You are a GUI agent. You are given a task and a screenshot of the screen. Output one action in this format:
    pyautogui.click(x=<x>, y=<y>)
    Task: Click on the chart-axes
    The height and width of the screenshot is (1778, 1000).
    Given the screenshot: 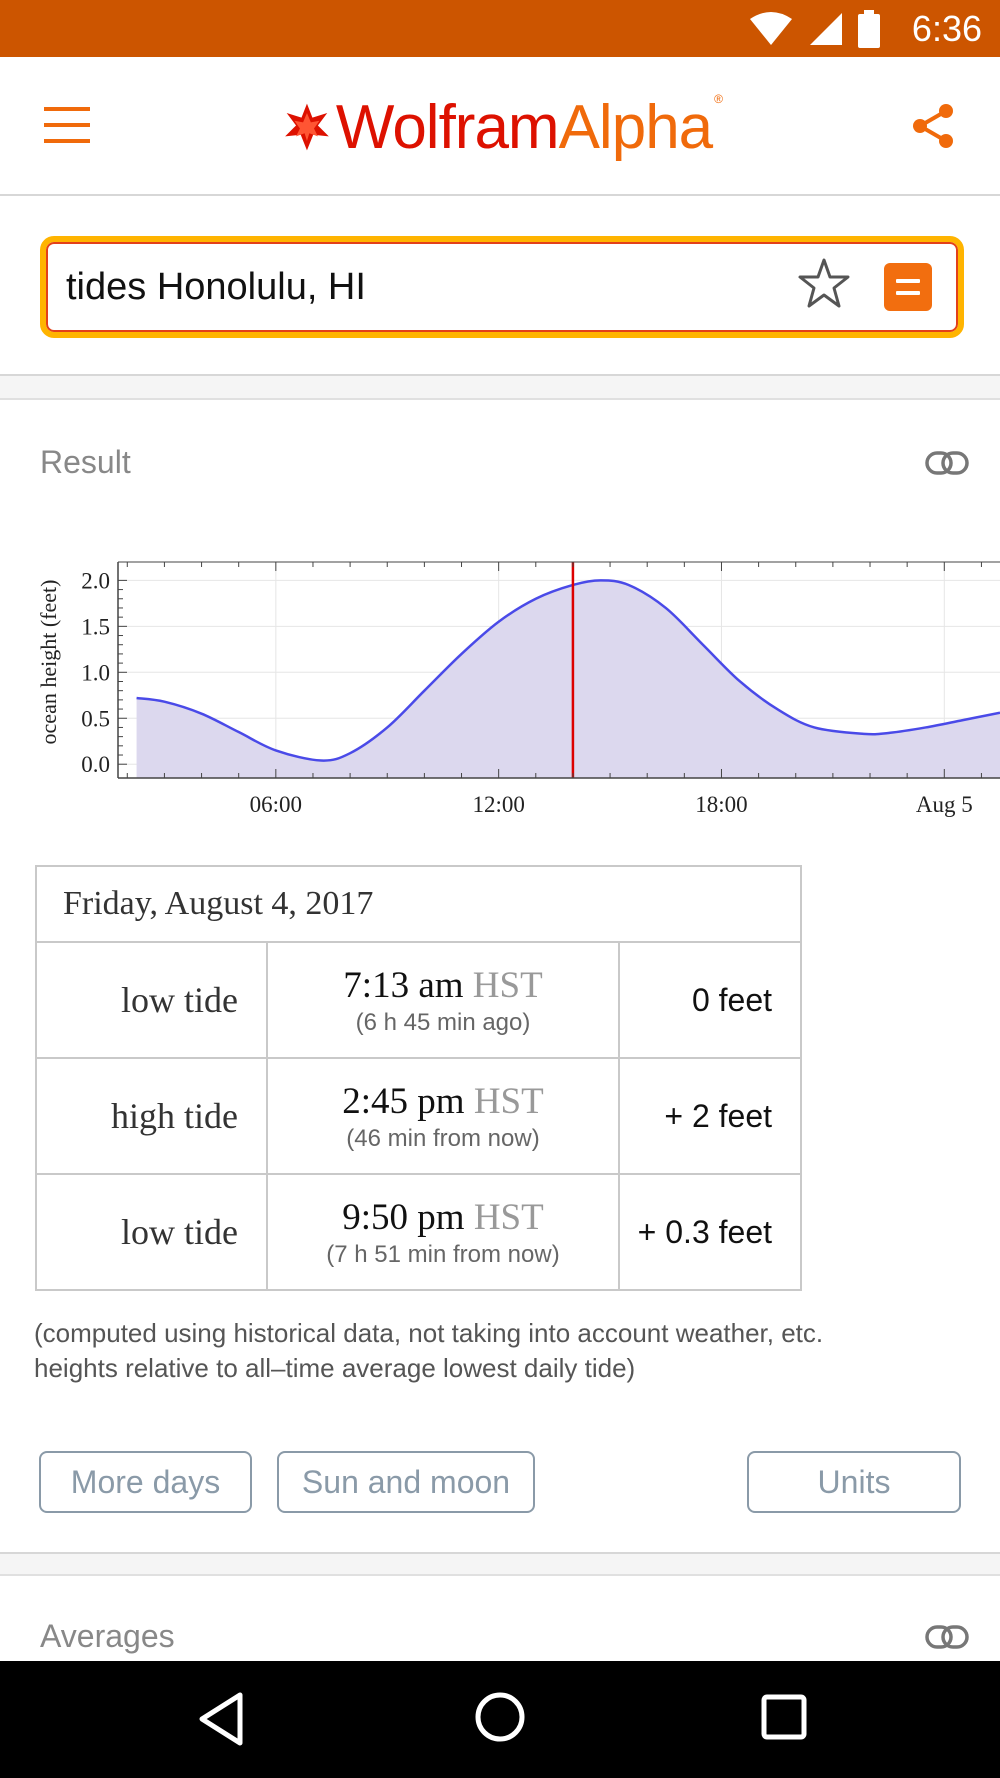 What is the action you would take?
    pyautogui.click(x=558, y=670)
    